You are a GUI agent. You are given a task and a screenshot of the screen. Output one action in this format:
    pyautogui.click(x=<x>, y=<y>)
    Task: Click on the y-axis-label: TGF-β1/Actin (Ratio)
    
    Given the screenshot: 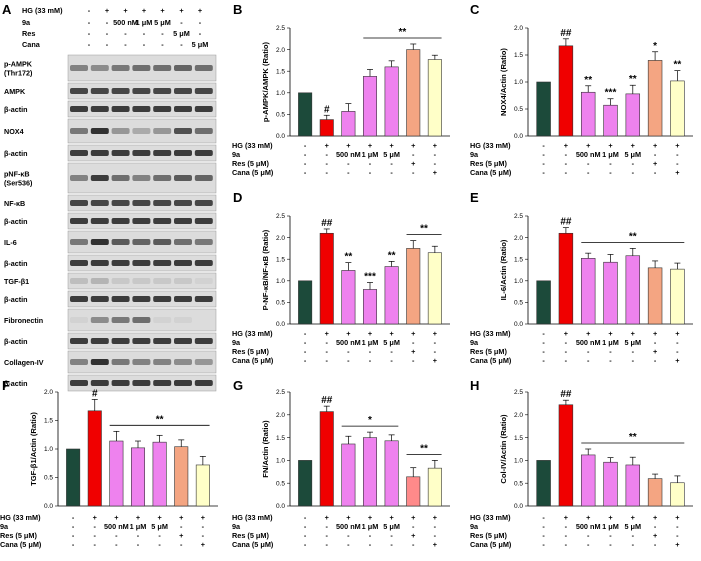 What is the action you would take?
    pyautogui.click(x=33, y=449)
    